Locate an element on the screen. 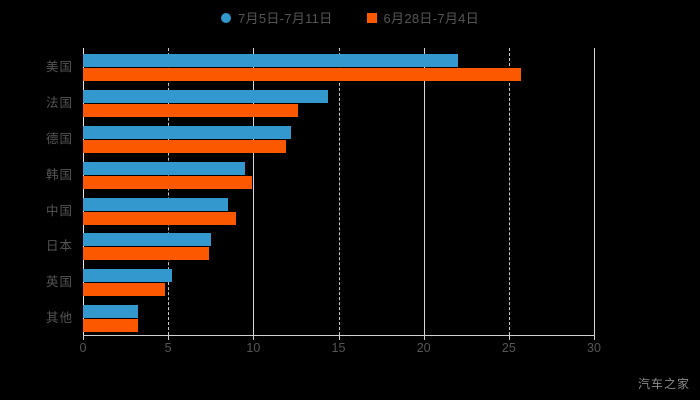  category-label: 英国 is located at coordinates (59, 282).